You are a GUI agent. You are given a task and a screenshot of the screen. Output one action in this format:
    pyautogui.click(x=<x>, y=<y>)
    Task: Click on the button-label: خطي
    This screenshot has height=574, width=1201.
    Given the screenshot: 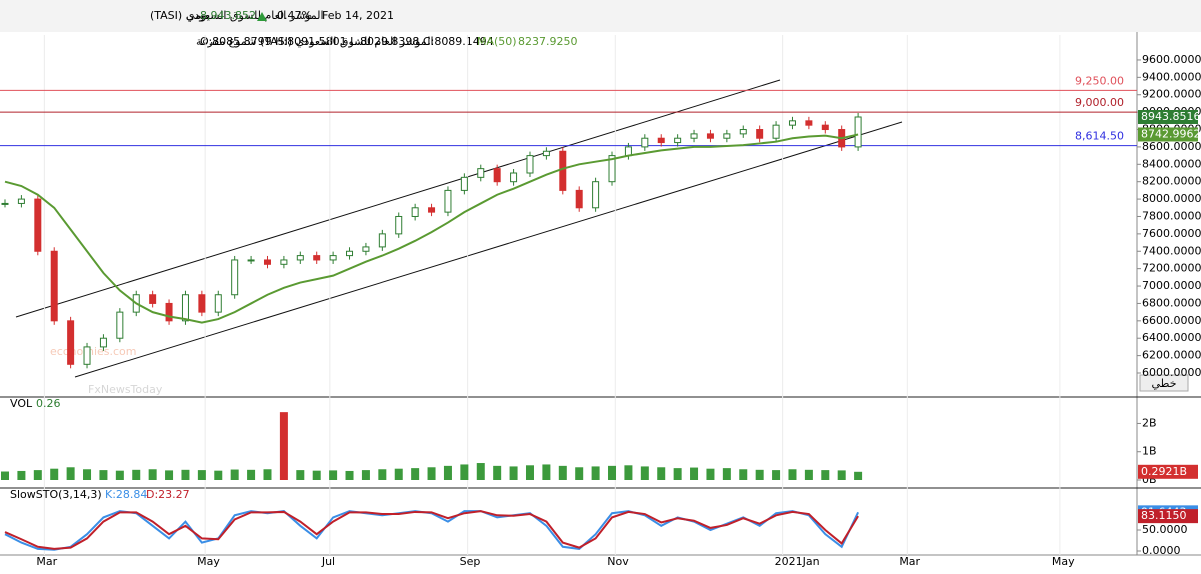 What is the action you would take?
    pyautogui.click(x=1164, y=383)
    